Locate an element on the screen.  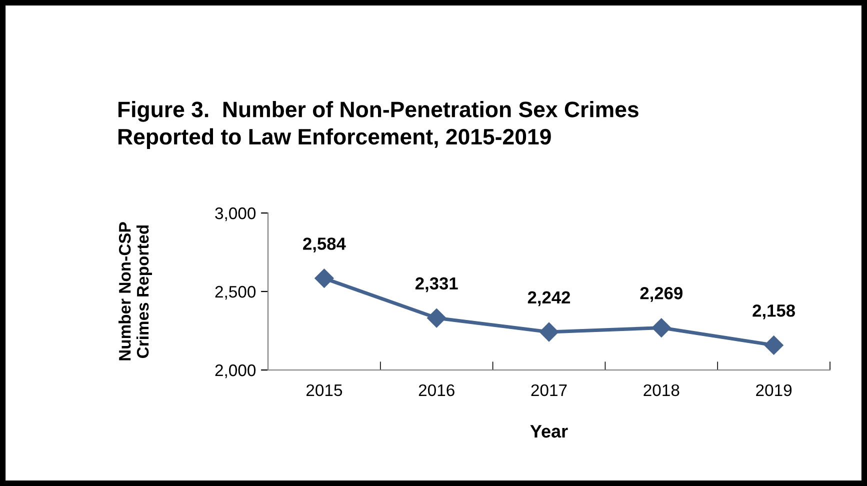
y-tick-label: 2,500 is located at coordinates (235, 293).